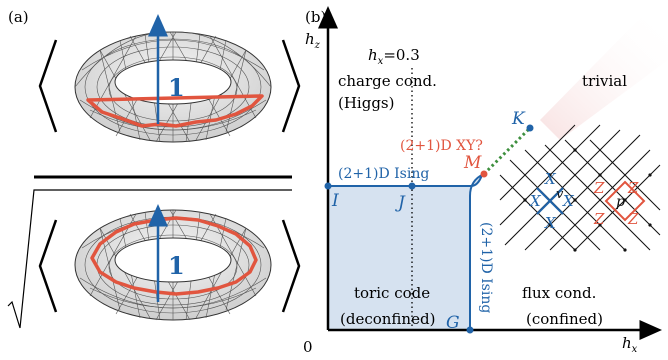 Image resolution: width=668 pixels, height=360 pixels. What do you see at coordinates (550, 223) in the screenshot?
I see `lattice-X4: X` at bounding box center [550, 223].